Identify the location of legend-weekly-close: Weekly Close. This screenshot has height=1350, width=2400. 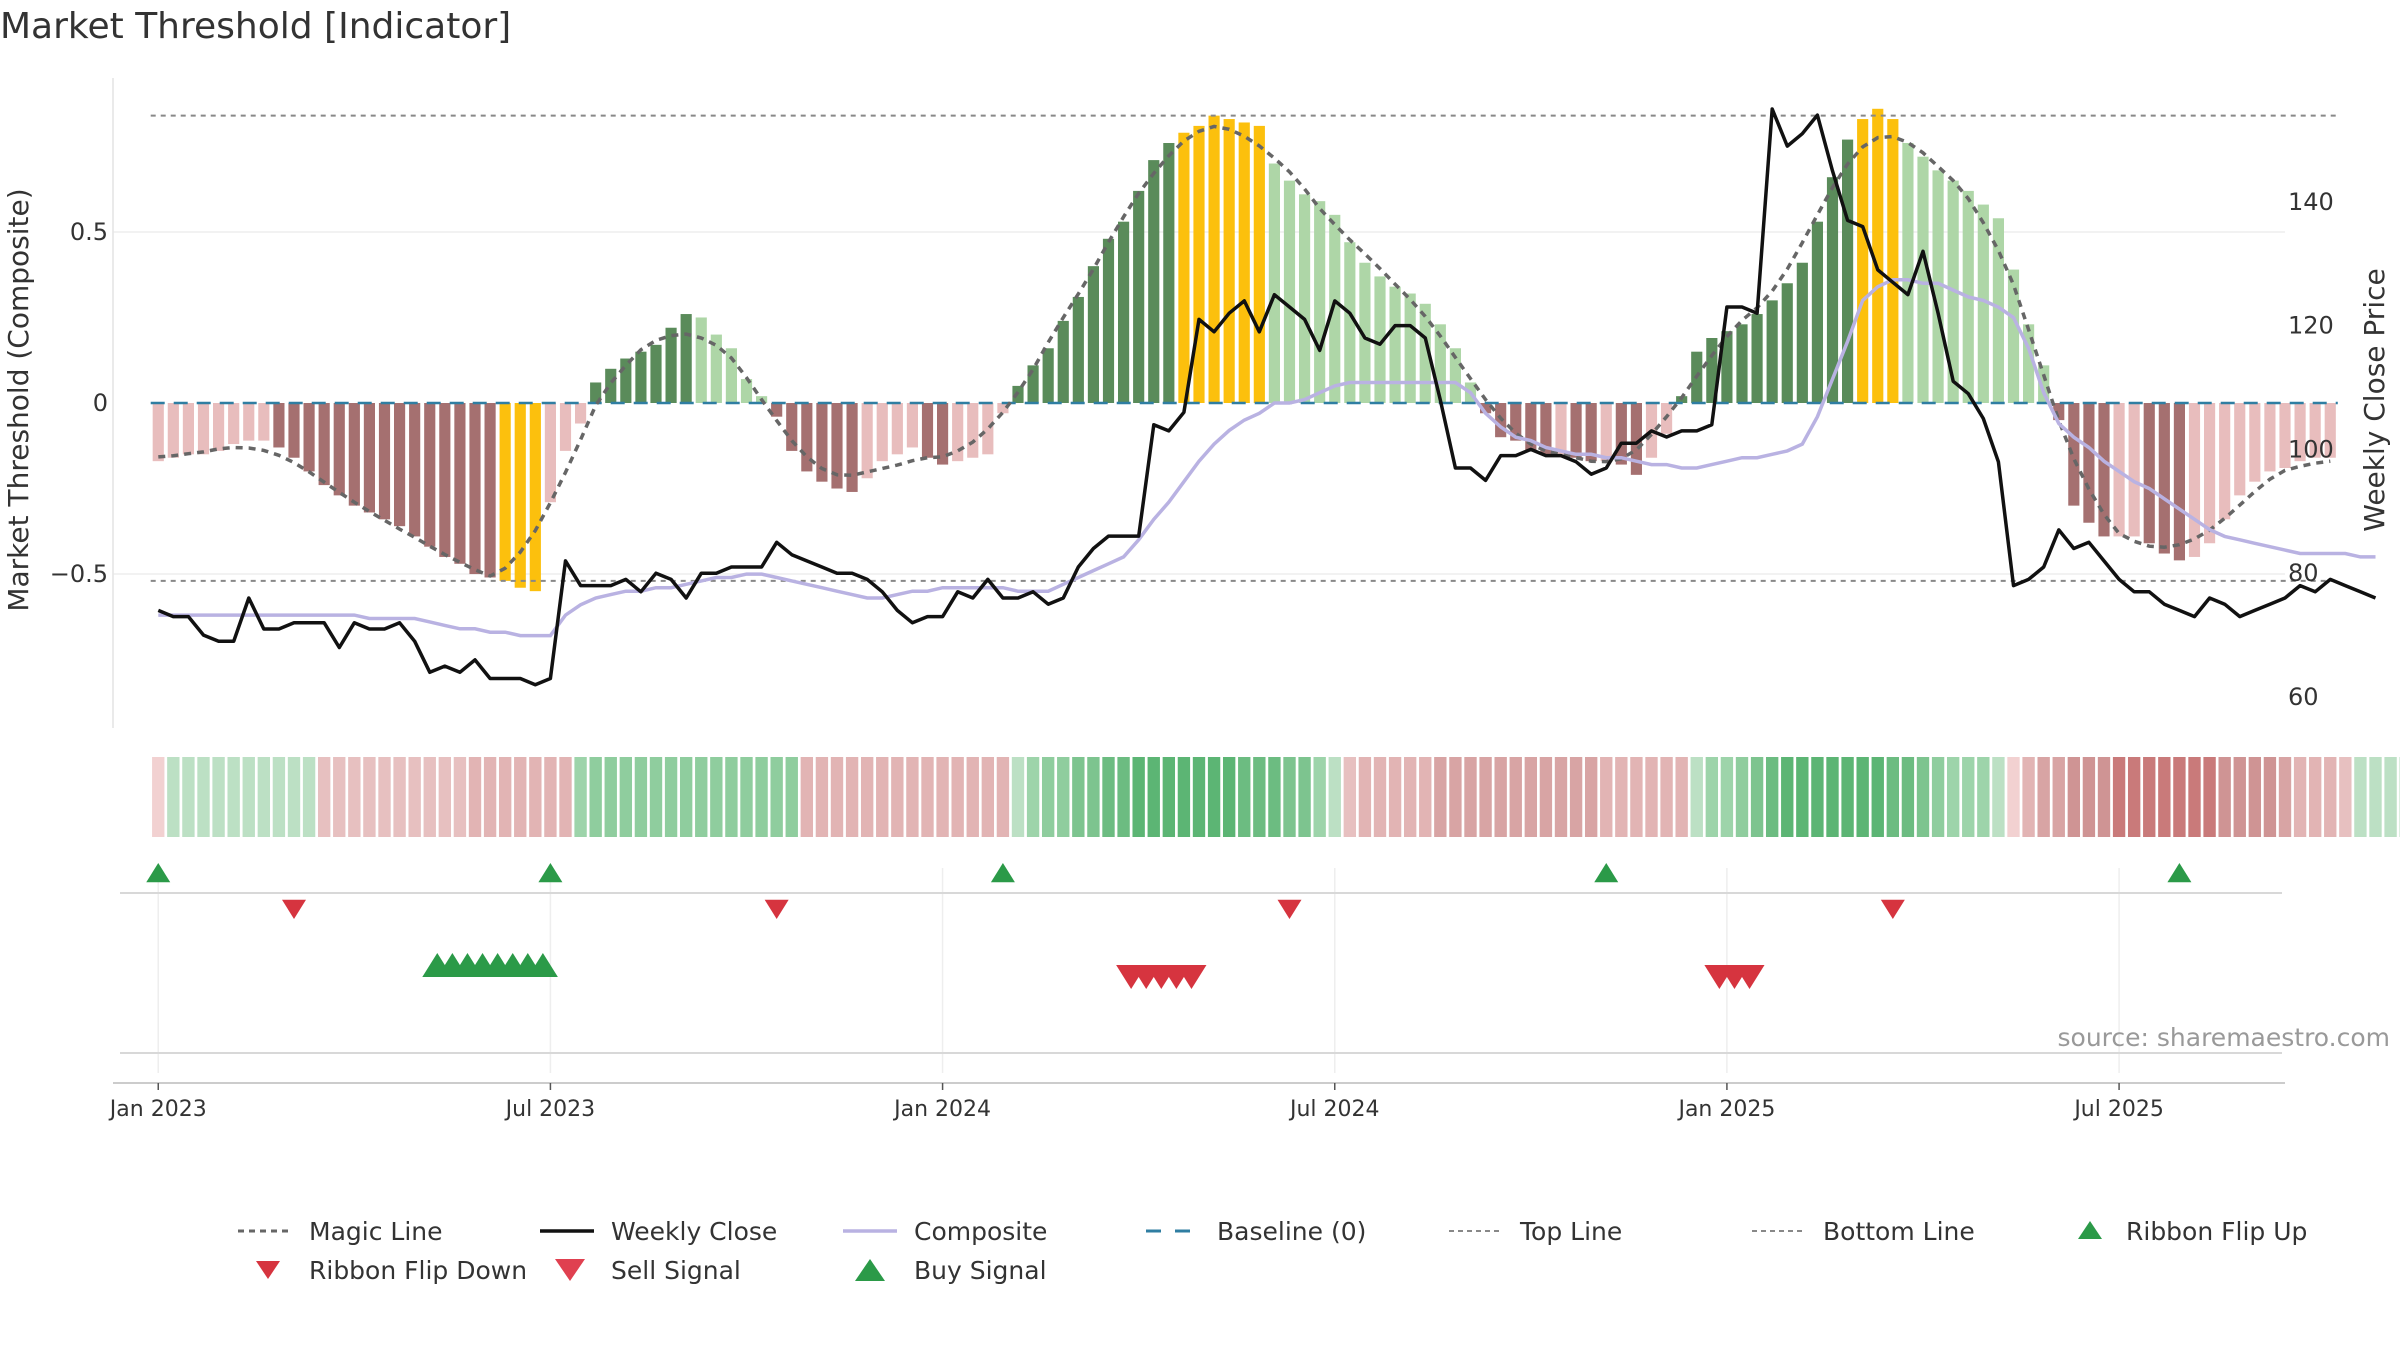
(658, 1231).